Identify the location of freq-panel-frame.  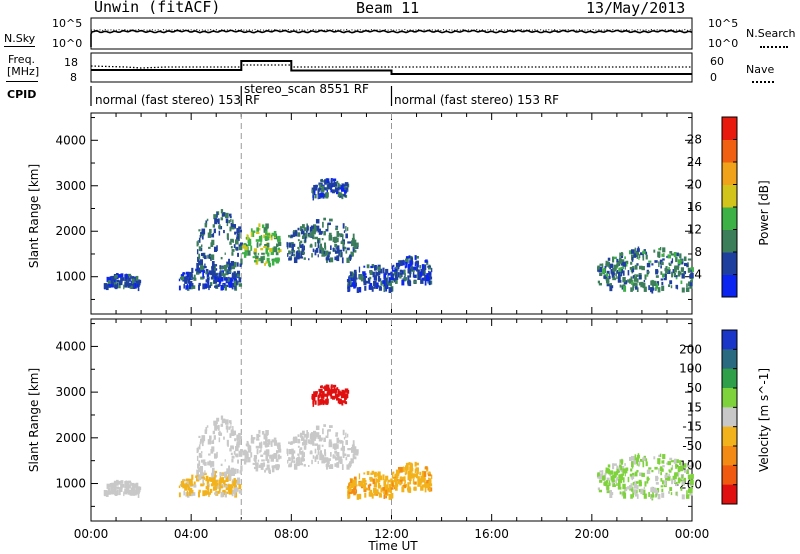
(391, 67).